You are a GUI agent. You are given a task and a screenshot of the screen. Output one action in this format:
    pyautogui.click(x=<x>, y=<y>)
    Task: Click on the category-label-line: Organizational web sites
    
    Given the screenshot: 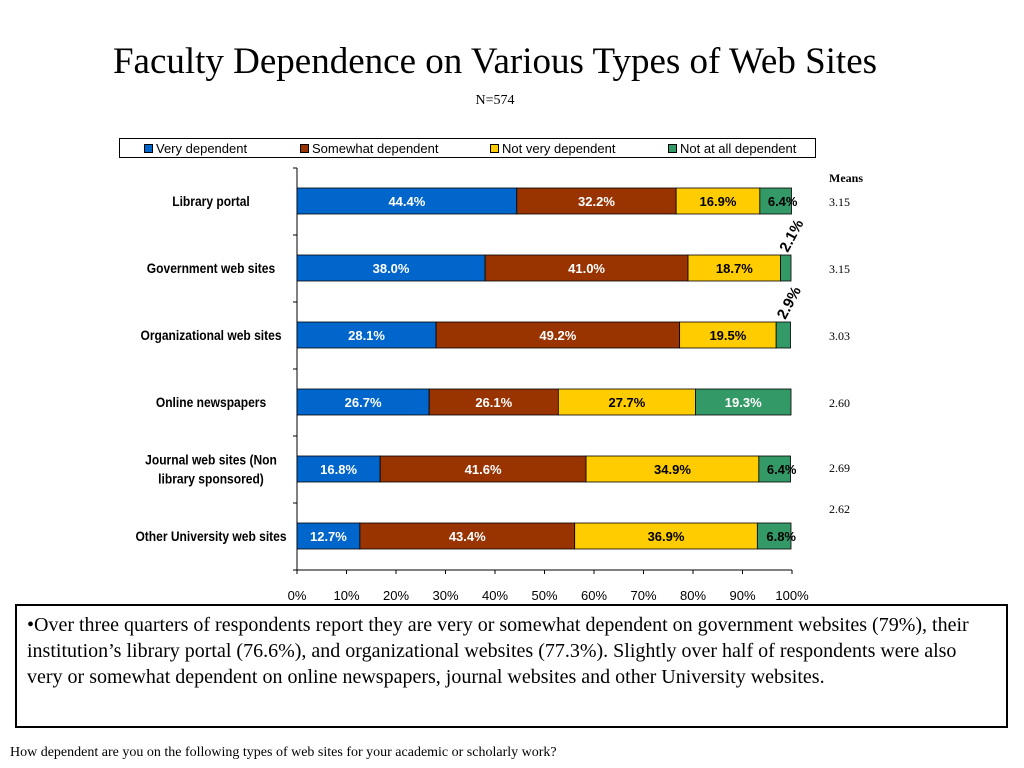 What is the action you would take?
    pyautogui.click(x=210, y=335)
    